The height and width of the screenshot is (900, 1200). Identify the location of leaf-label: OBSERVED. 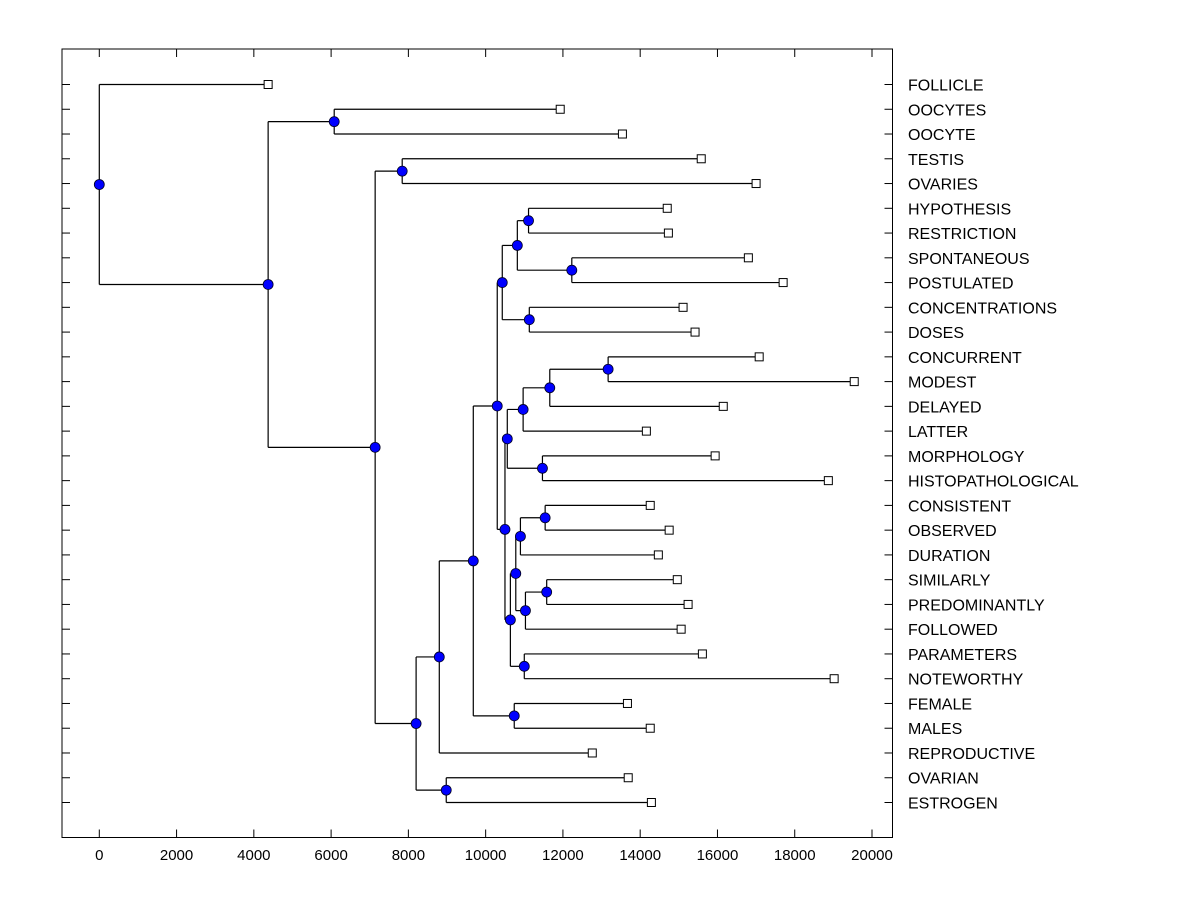
(952, 531).